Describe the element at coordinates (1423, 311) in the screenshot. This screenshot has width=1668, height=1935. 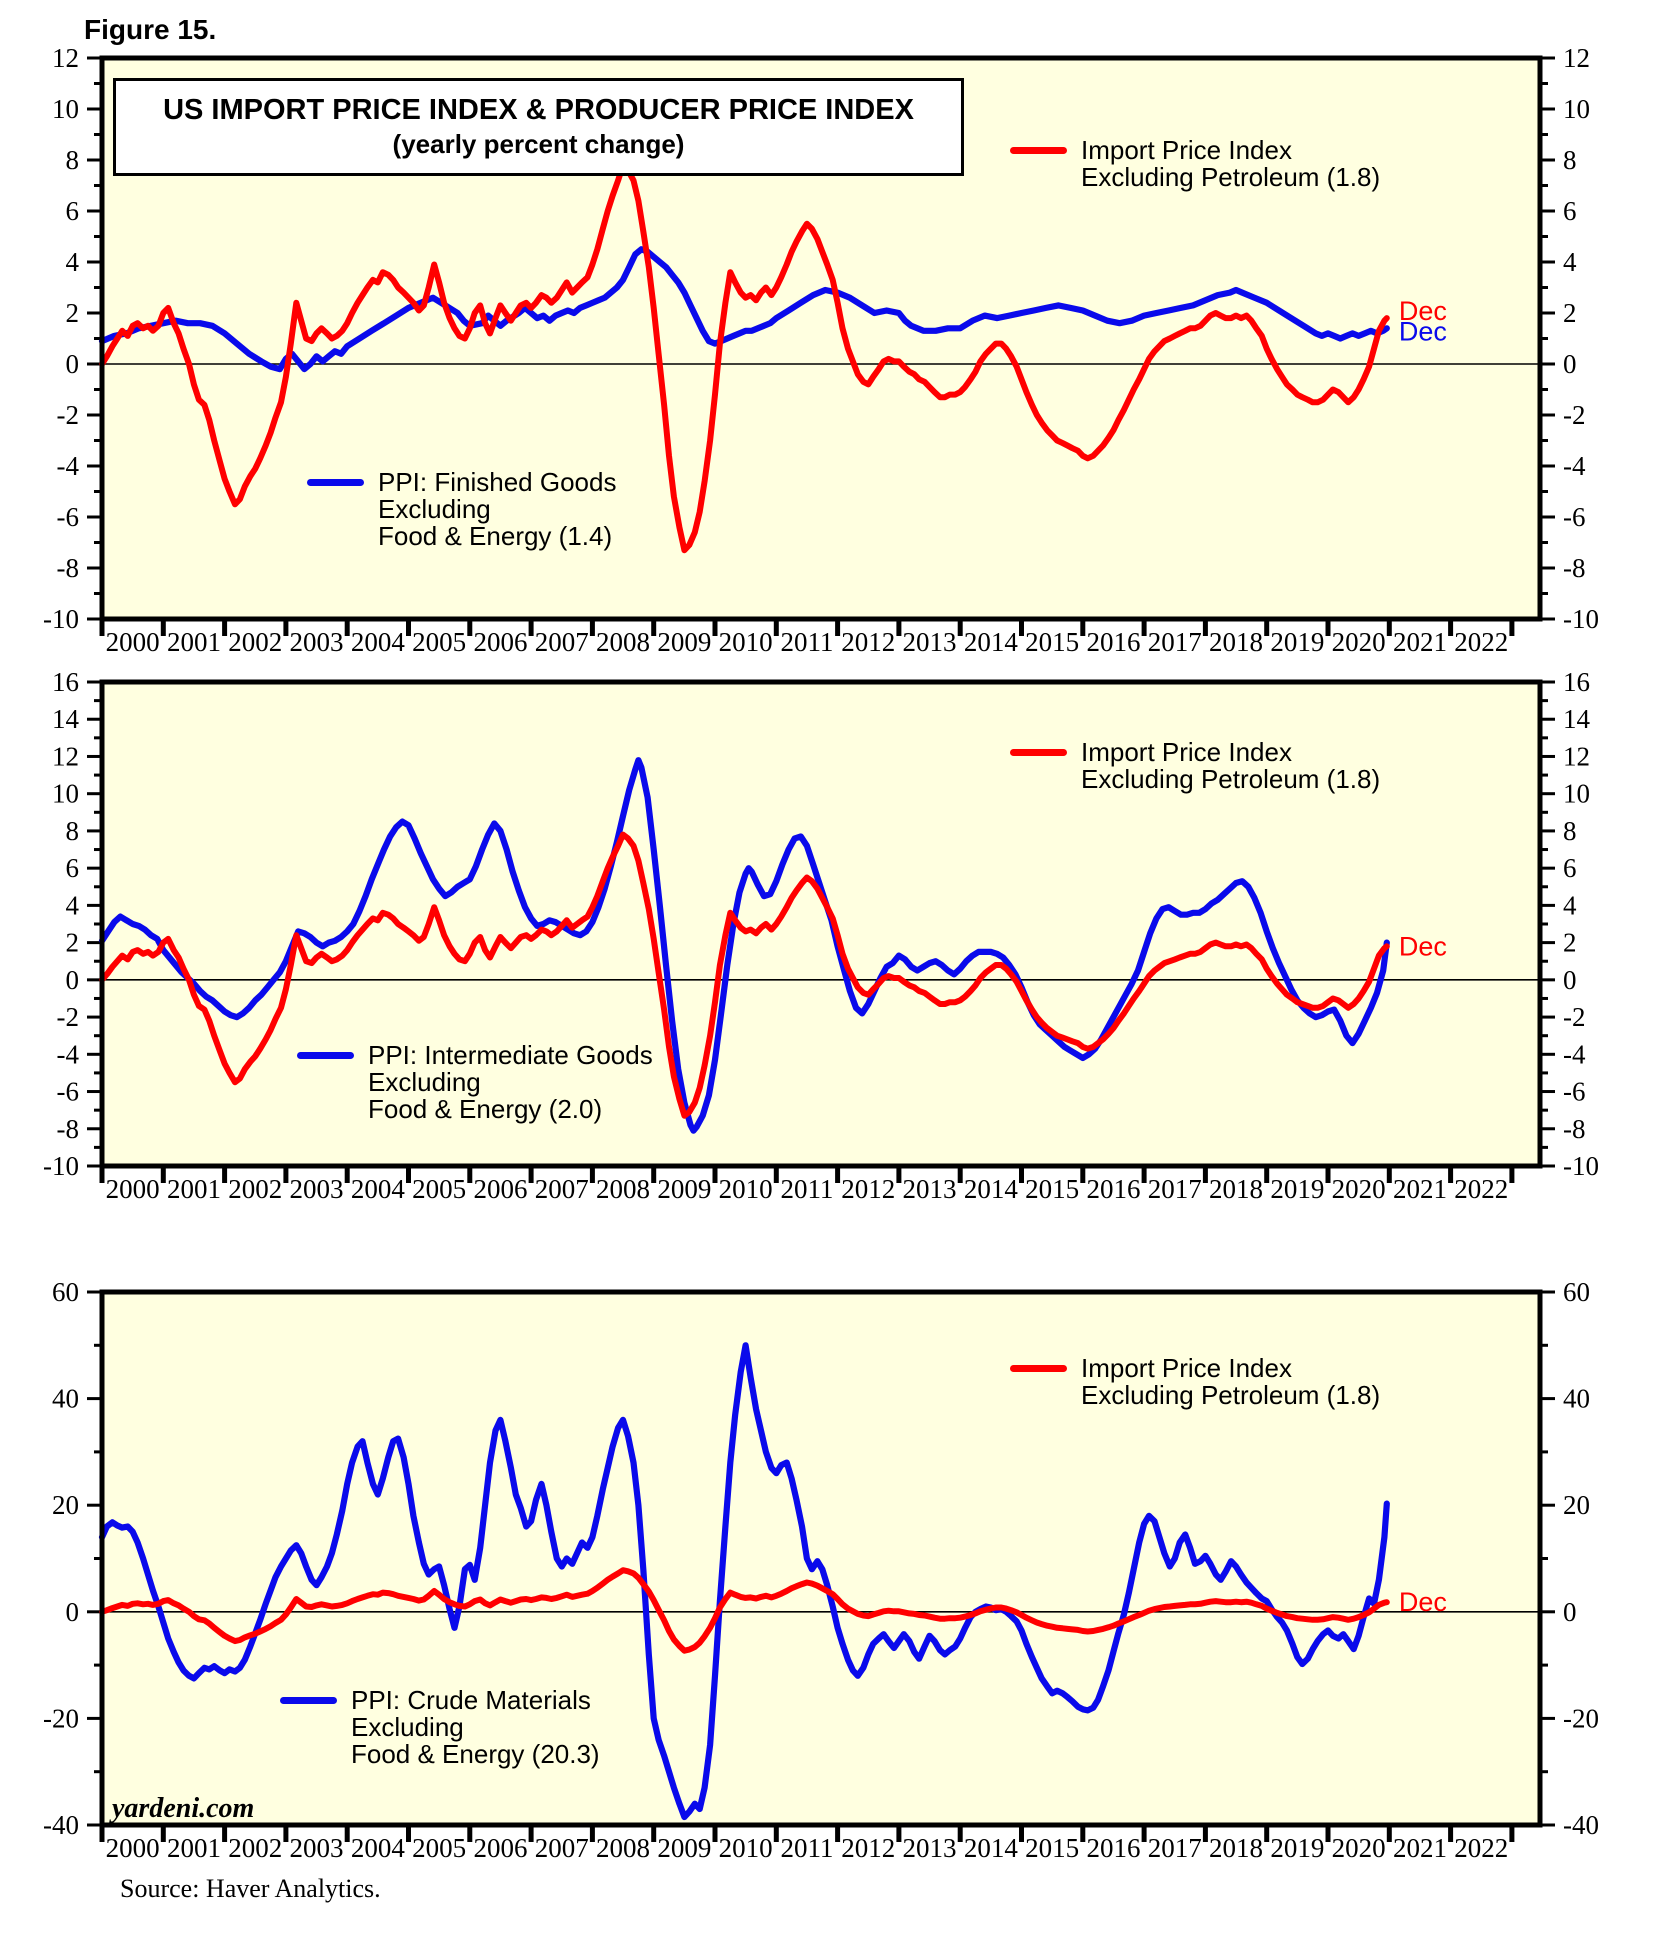
I see `dec-label-red: Dec` at that location.